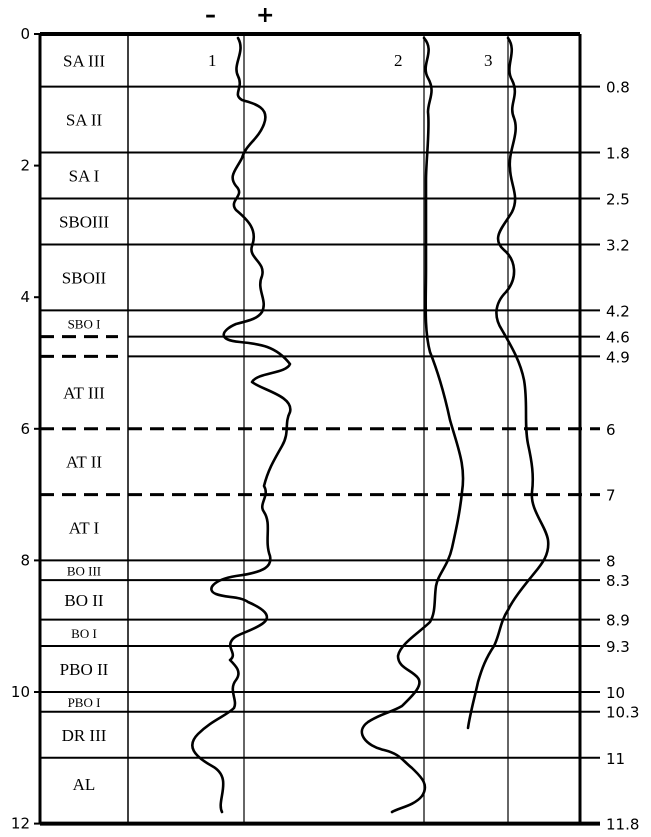  I want to click on zone-label-sbo2: SBOII, so click(84, 277).